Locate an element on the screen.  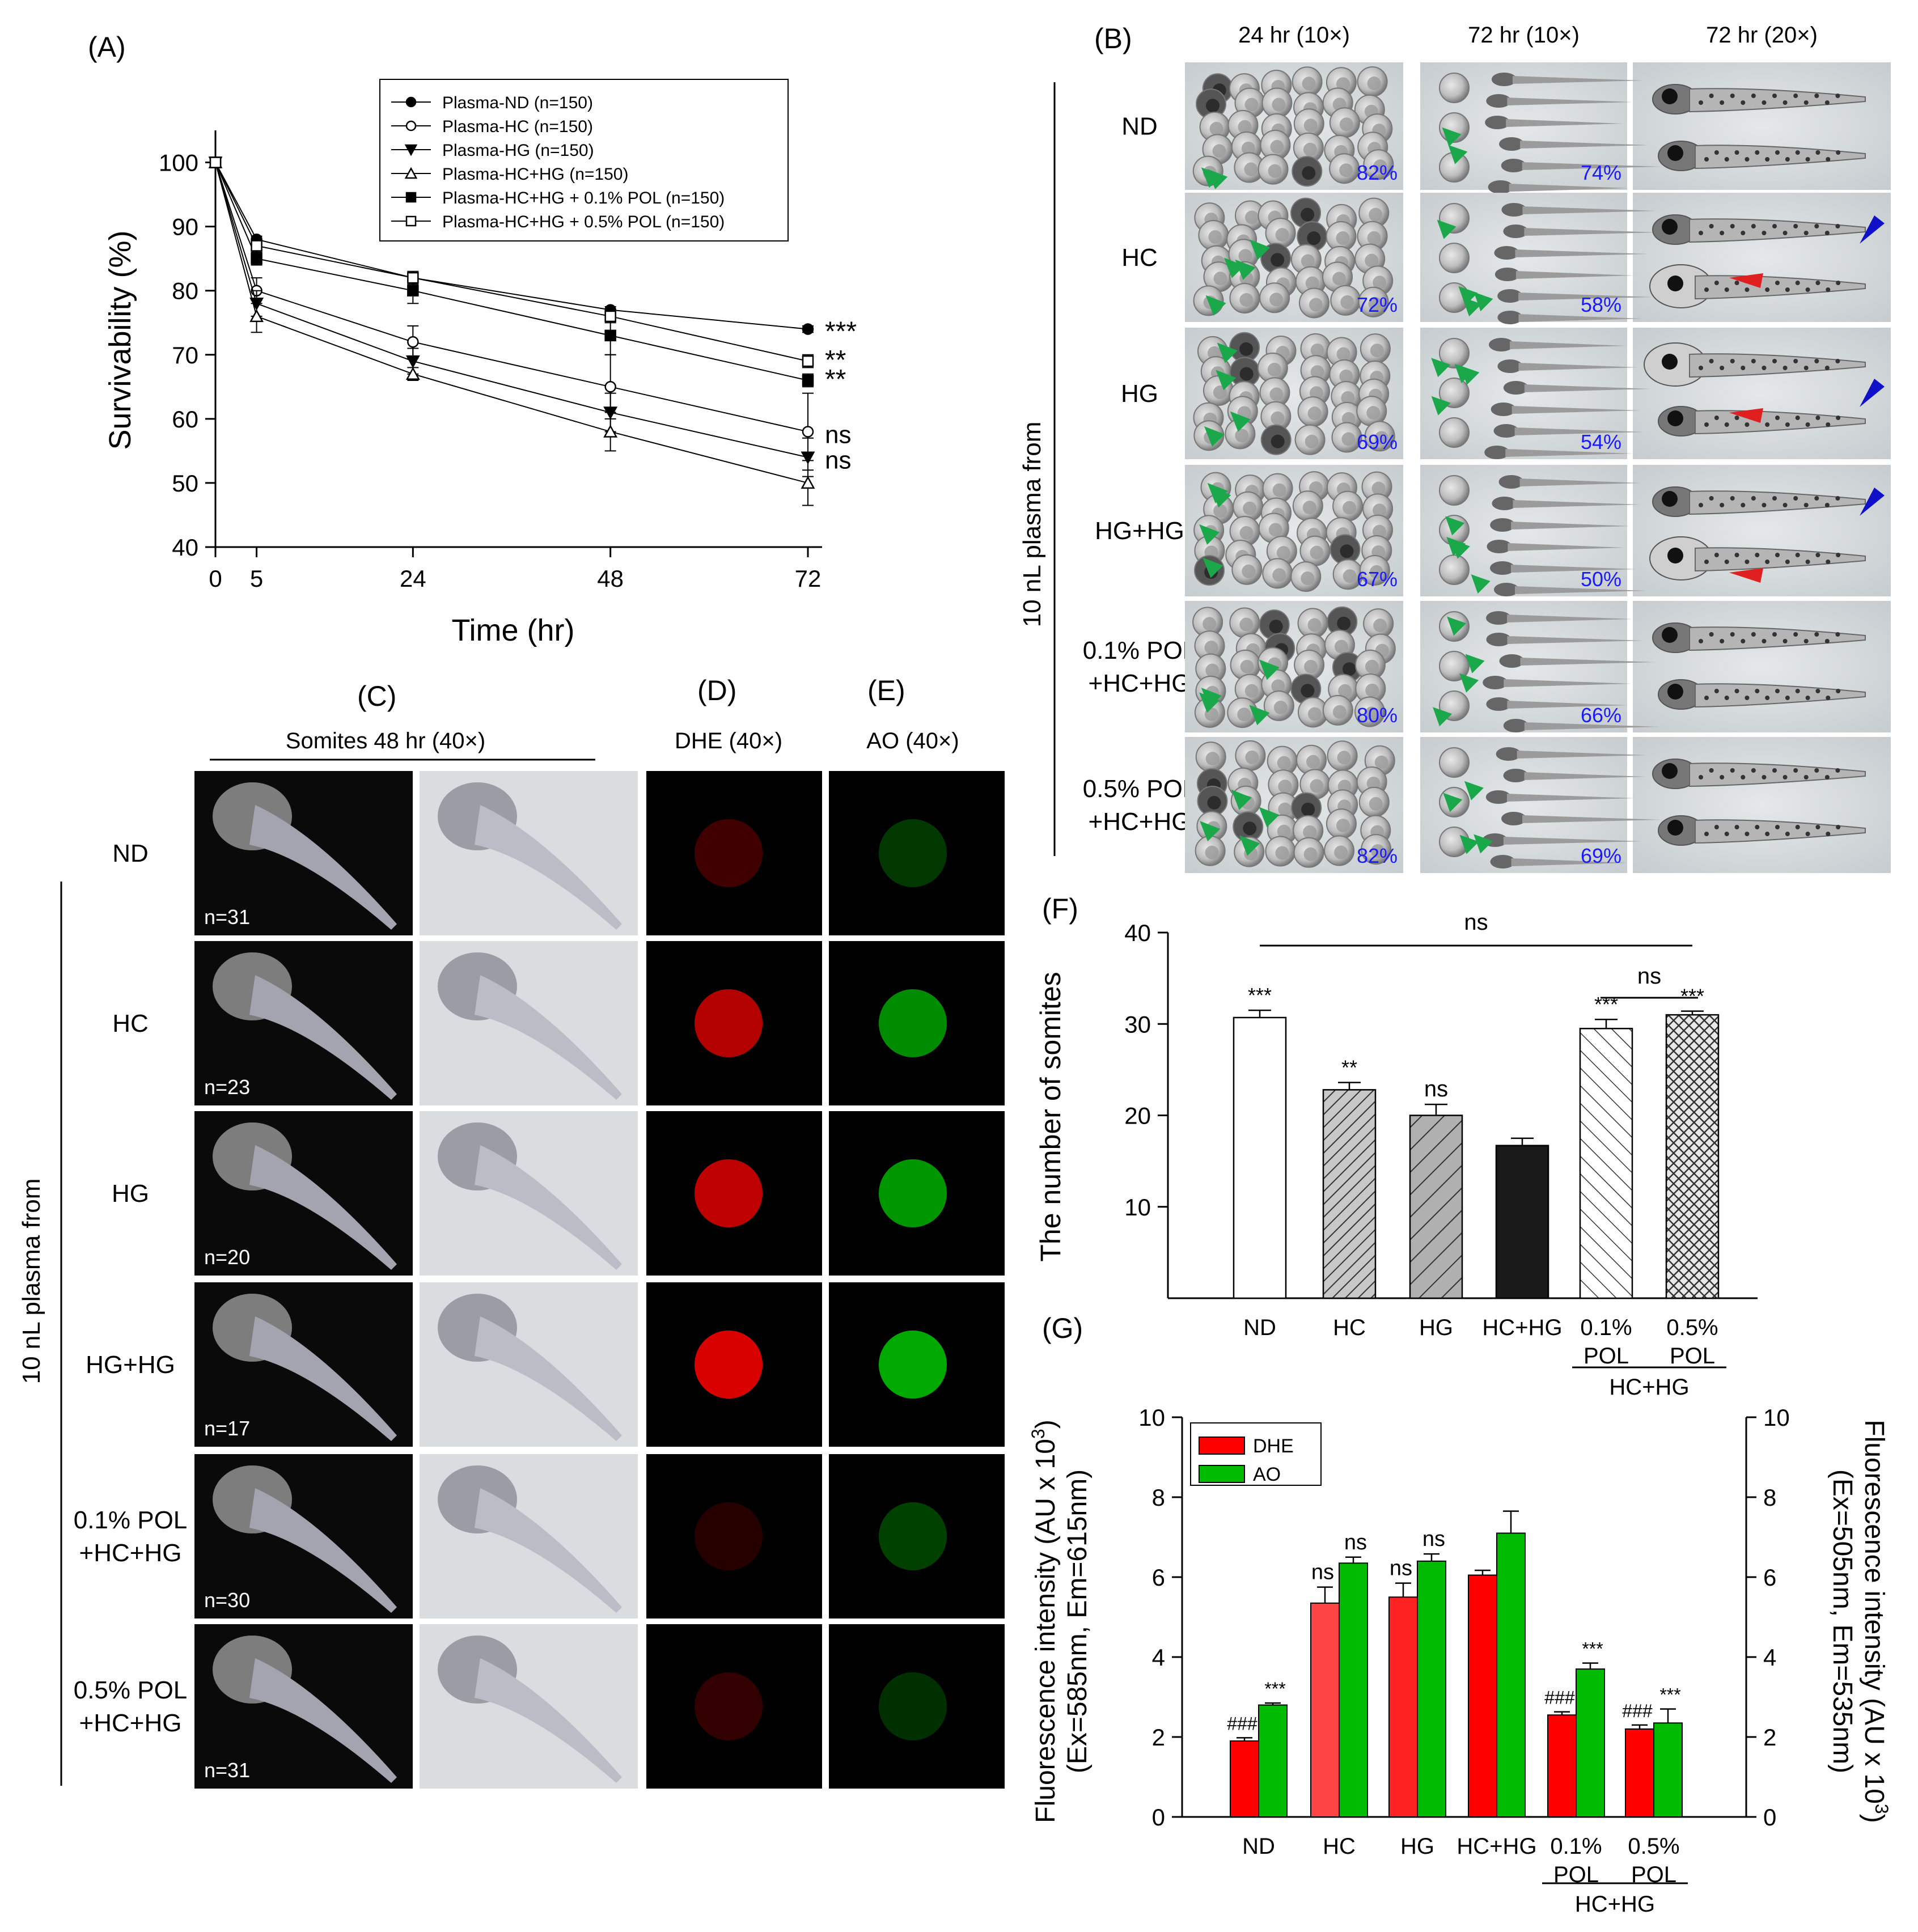
panel-b-row-label: HC is located at coordinates (1139, 258).